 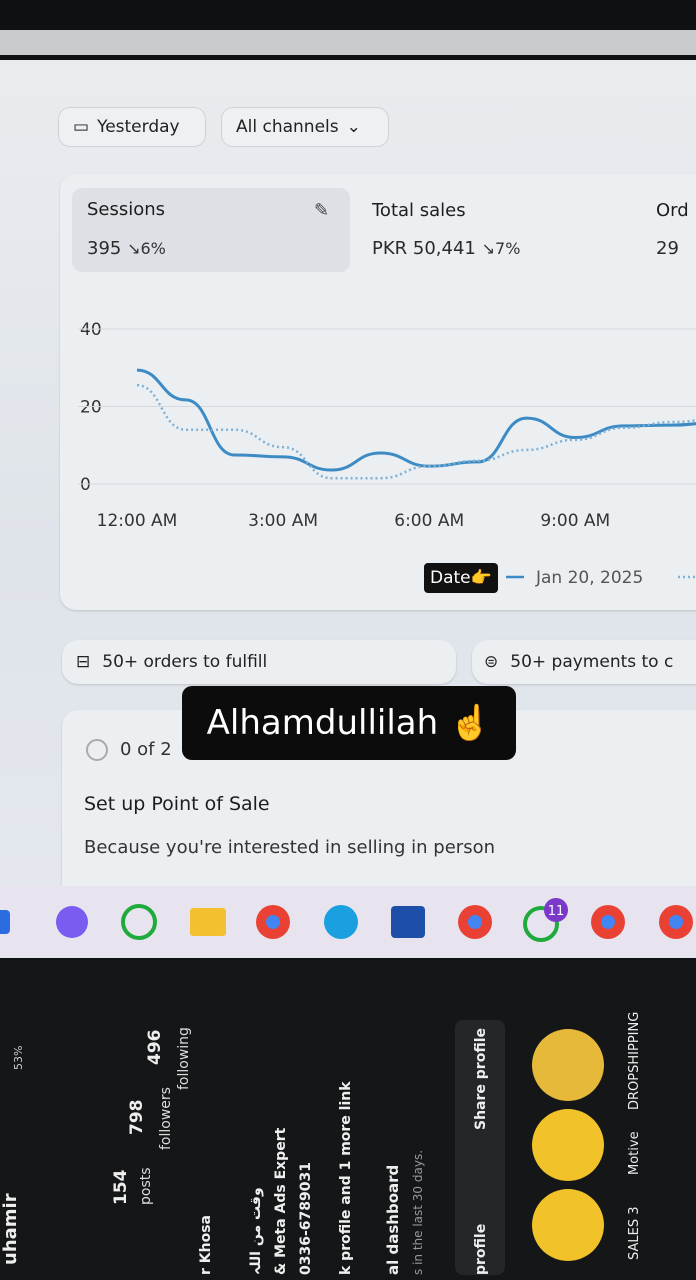 I want to click on profile-buttons, so click(x=480, y=1147).